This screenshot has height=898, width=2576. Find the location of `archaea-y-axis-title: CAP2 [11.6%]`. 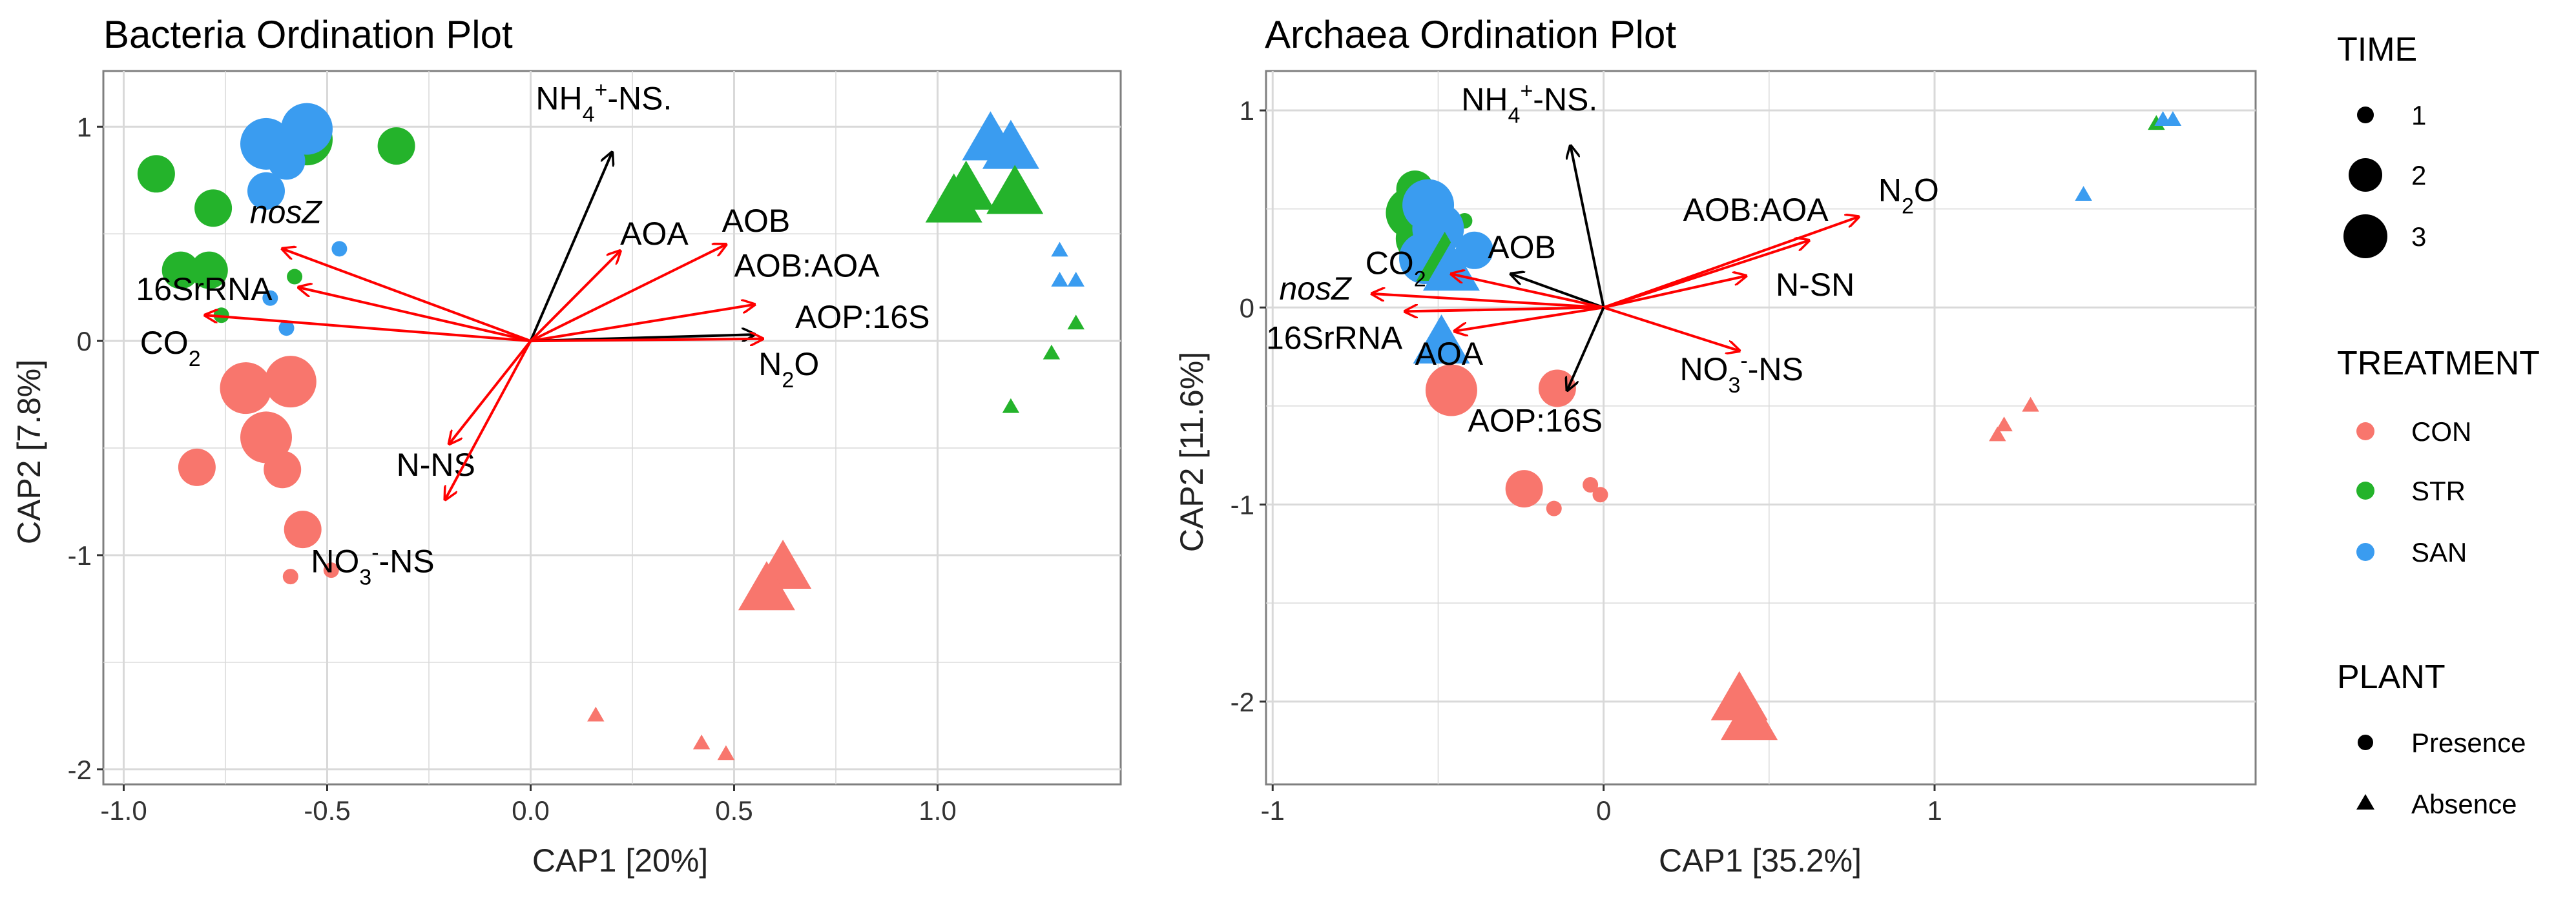

archaea-y-axis-title: CAP2 [11.6%] is located at coordinates (1192, 452).